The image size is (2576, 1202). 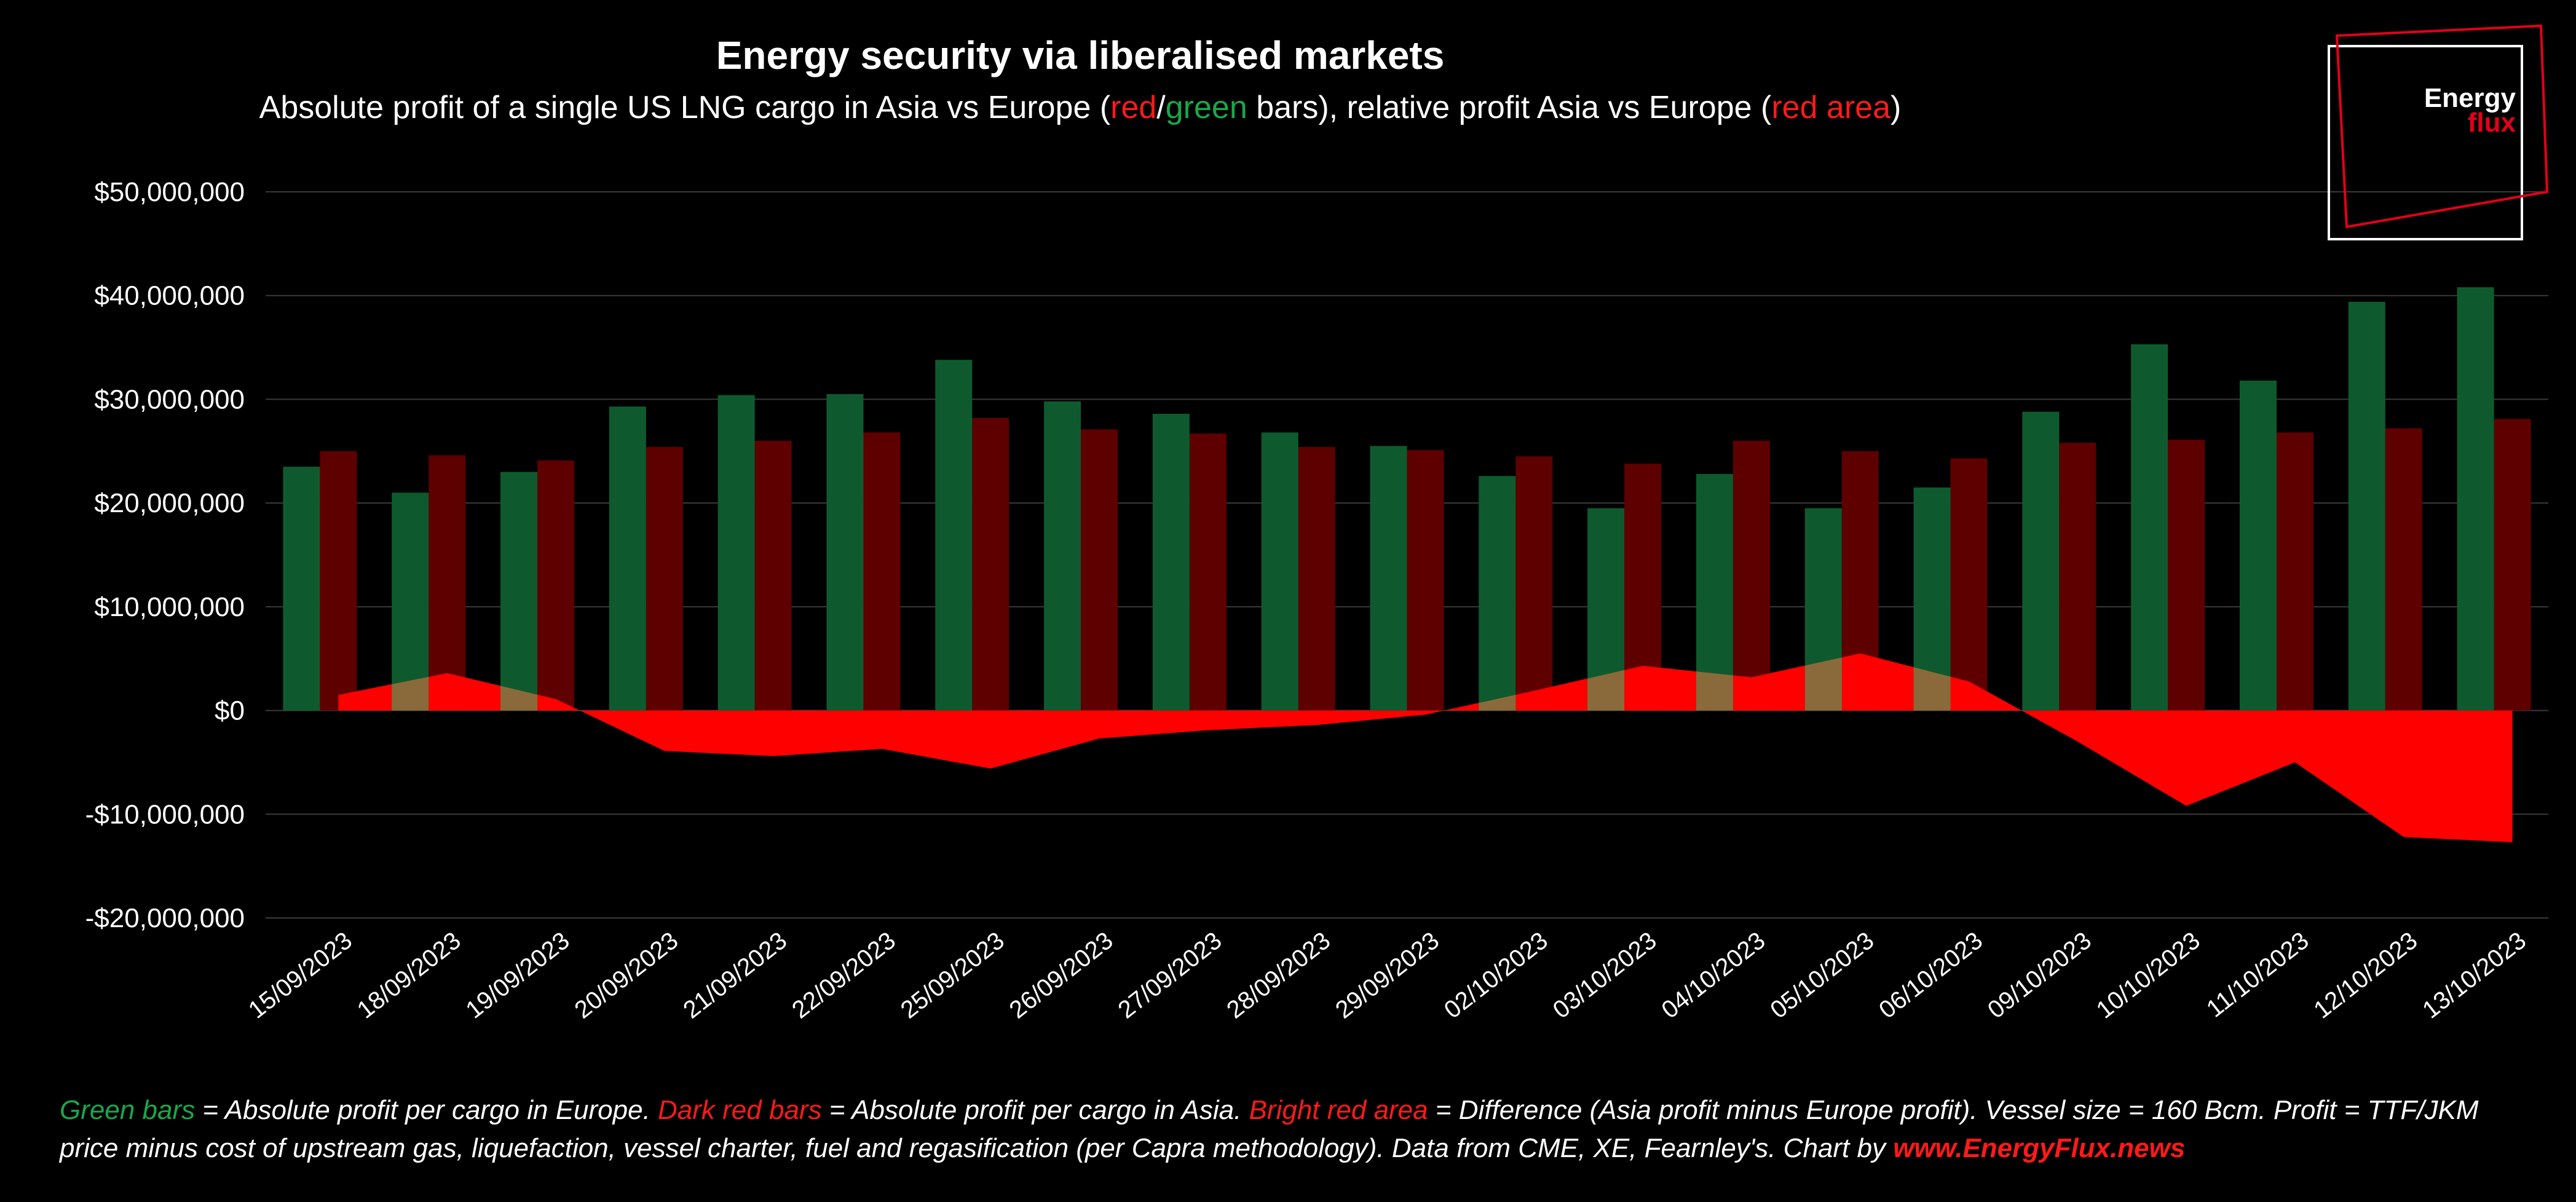 I want to click on y-tick-label: $40,000,000, so click(x=169, y=296).